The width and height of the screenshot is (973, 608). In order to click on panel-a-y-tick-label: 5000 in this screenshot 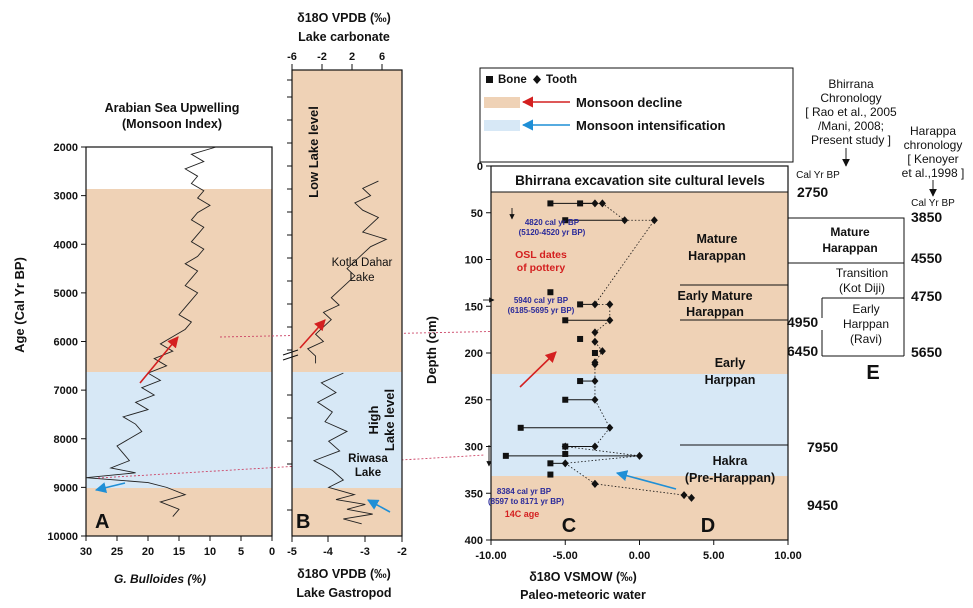, I will do `click(66, 294)`.